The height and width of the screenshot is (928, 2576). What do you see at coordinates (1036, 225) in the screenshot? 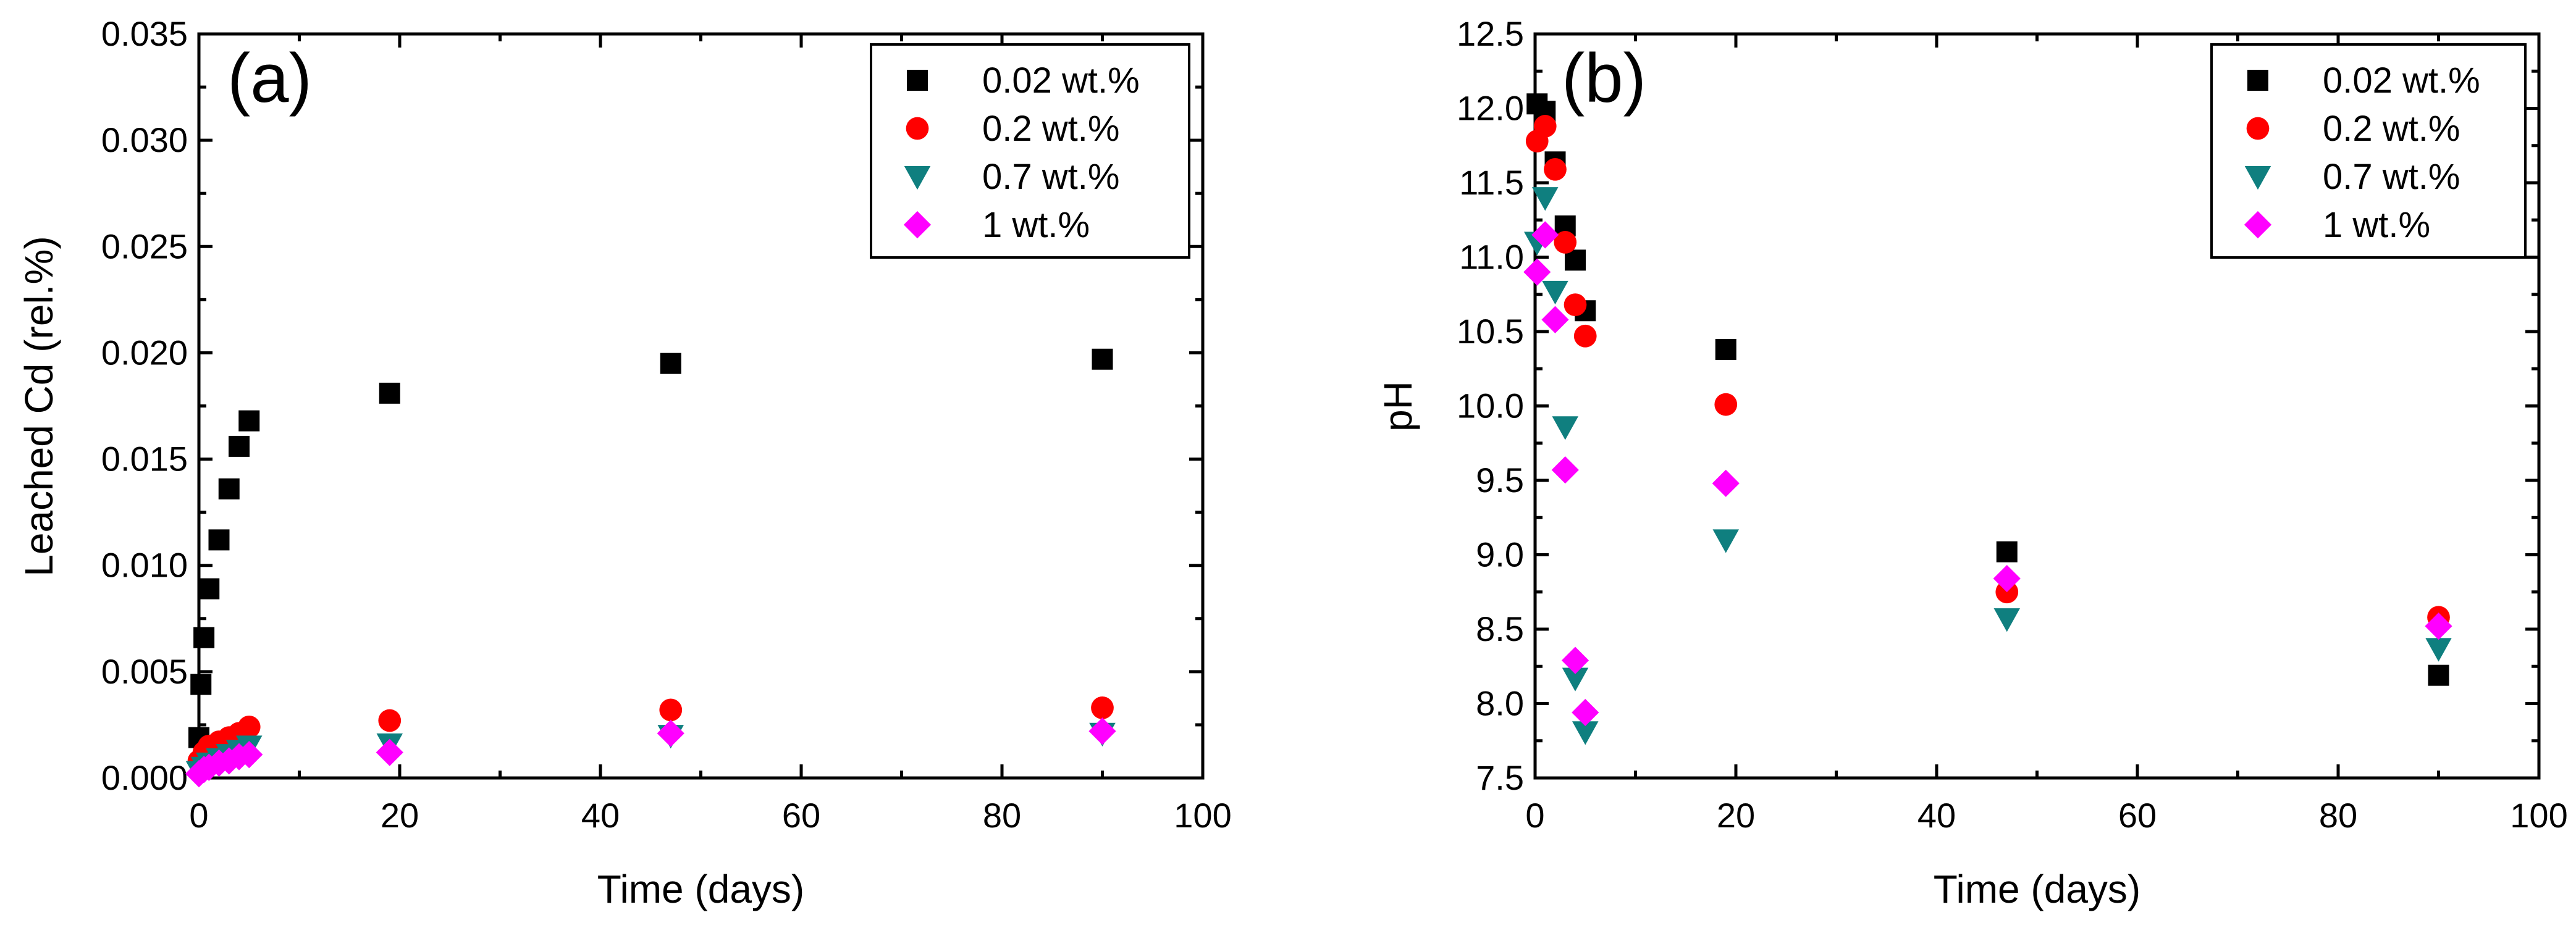
I see `legend-label: 1 wt.%` at bounding box center [1036, 225].